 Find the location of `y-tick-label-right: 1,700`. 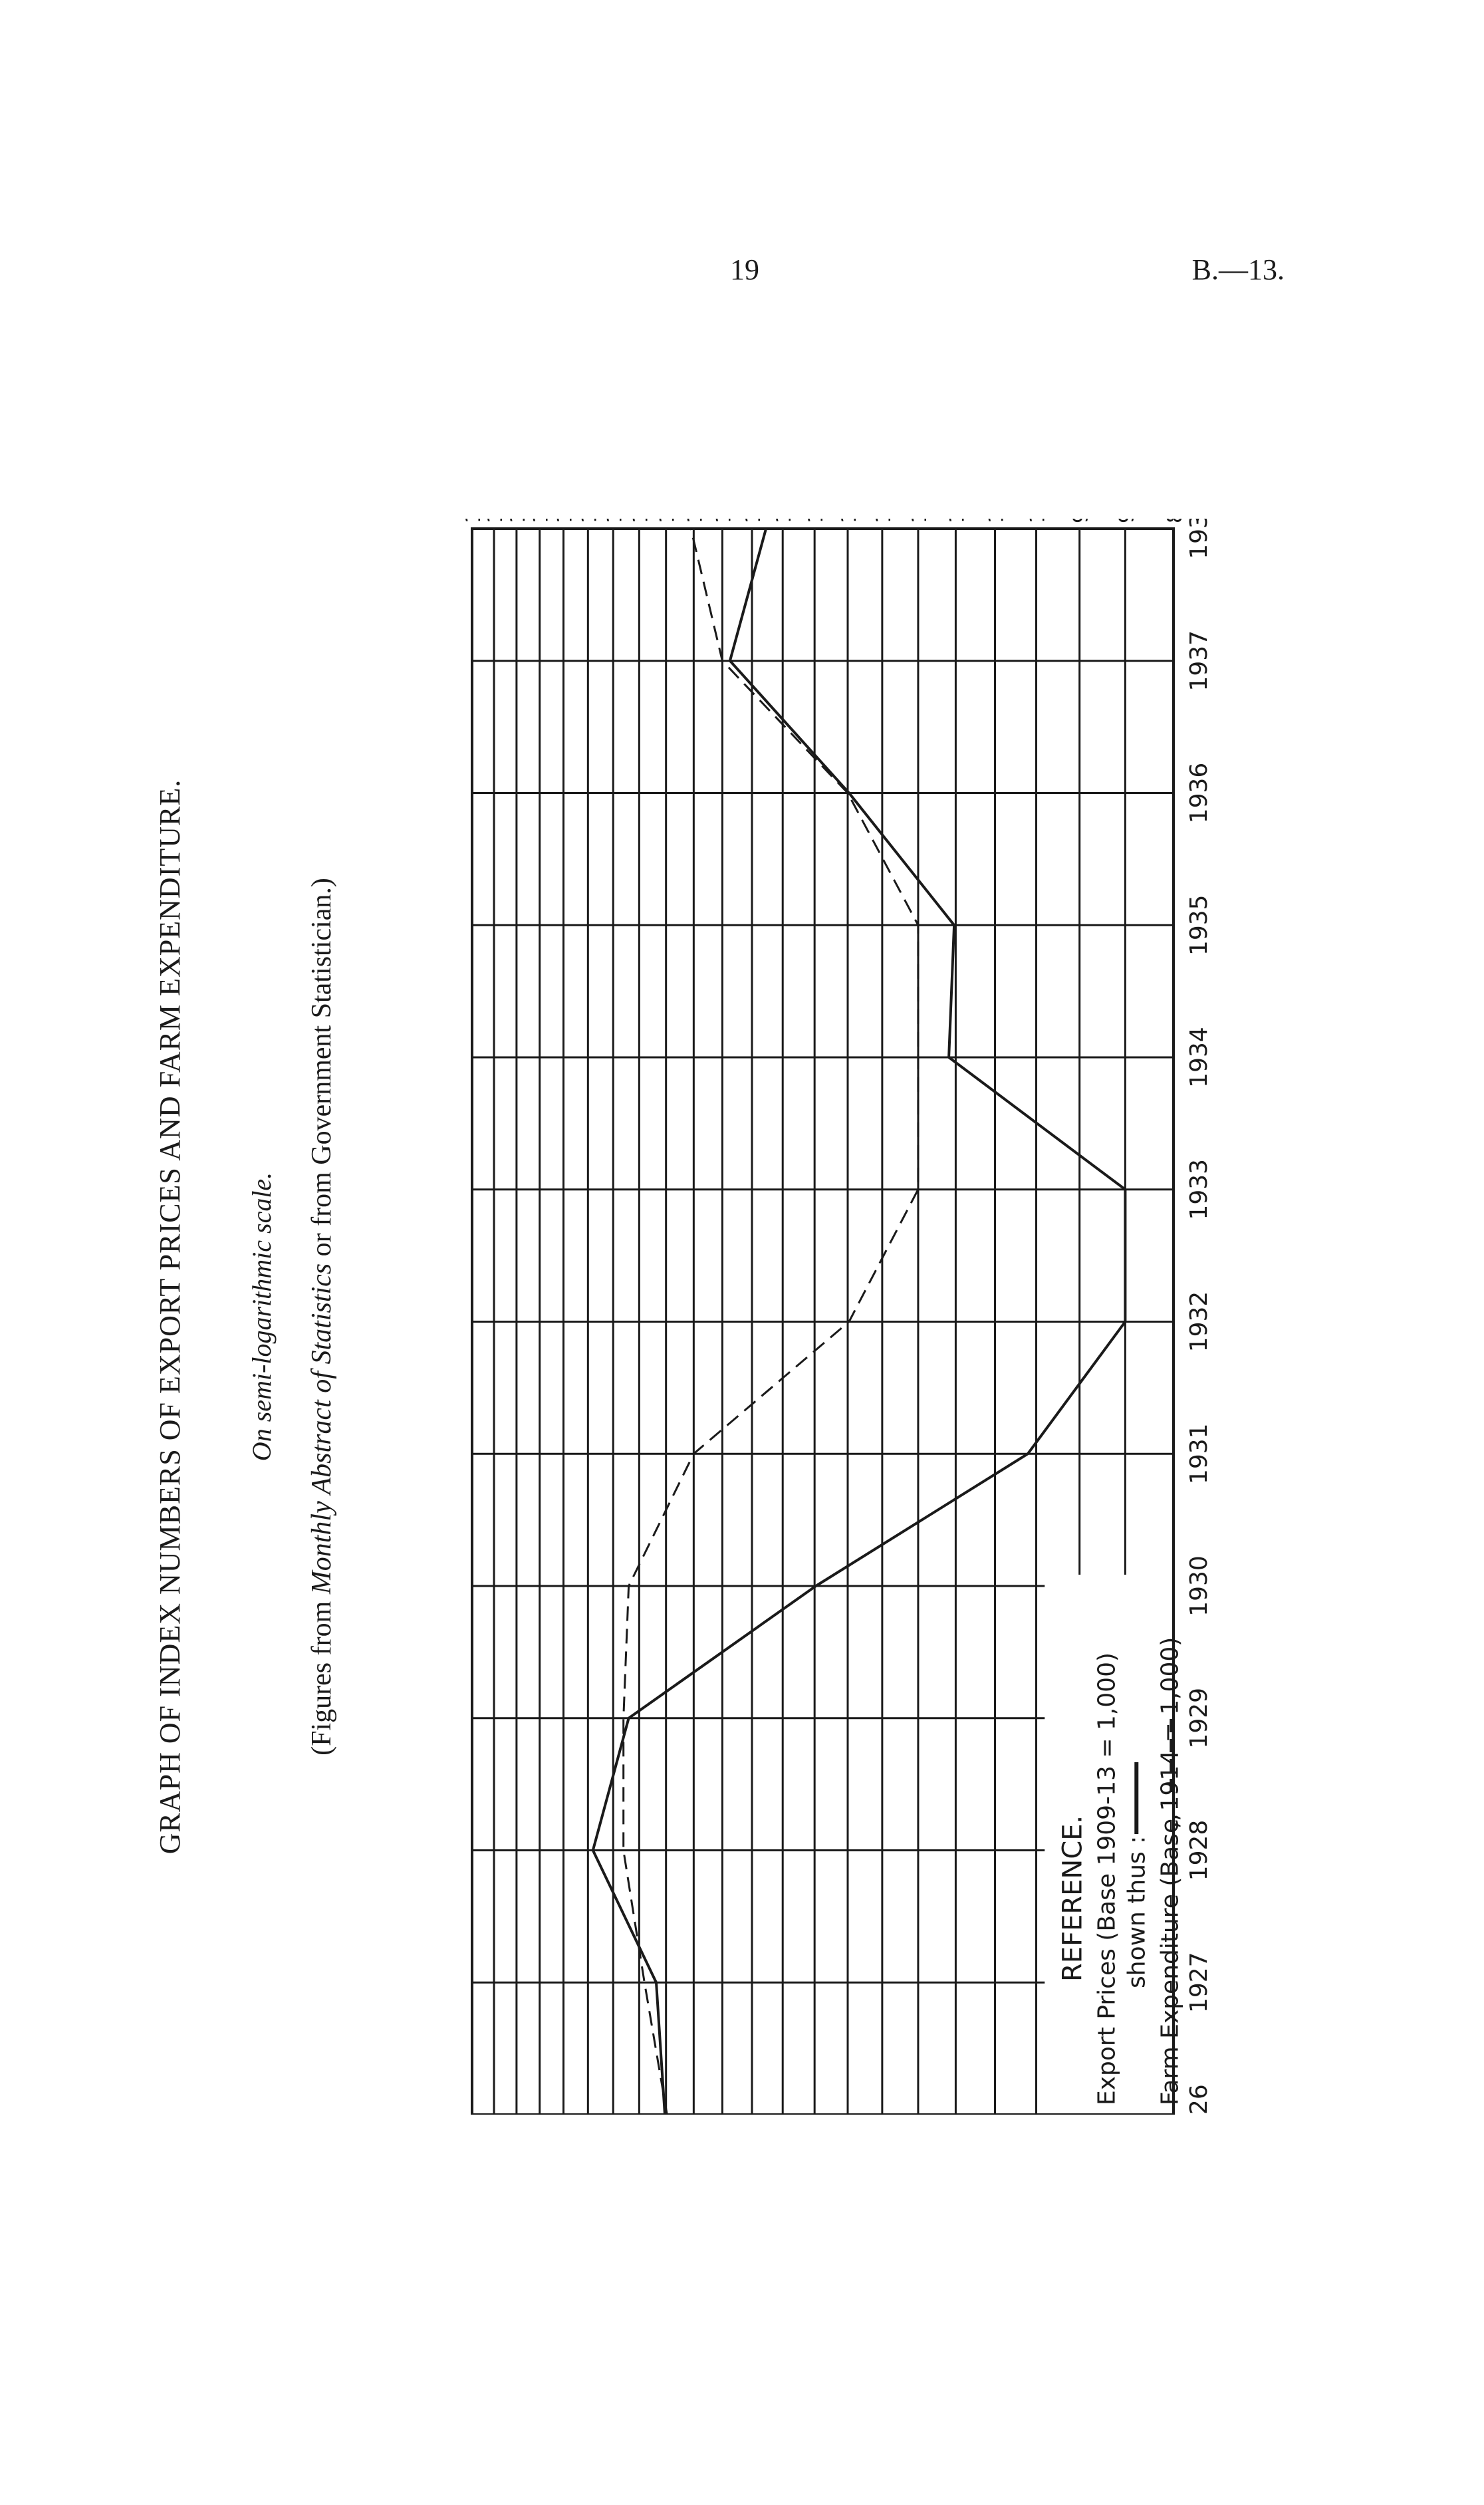

y-tick-label-right: 1,700 is located at coordinates (589, 521).